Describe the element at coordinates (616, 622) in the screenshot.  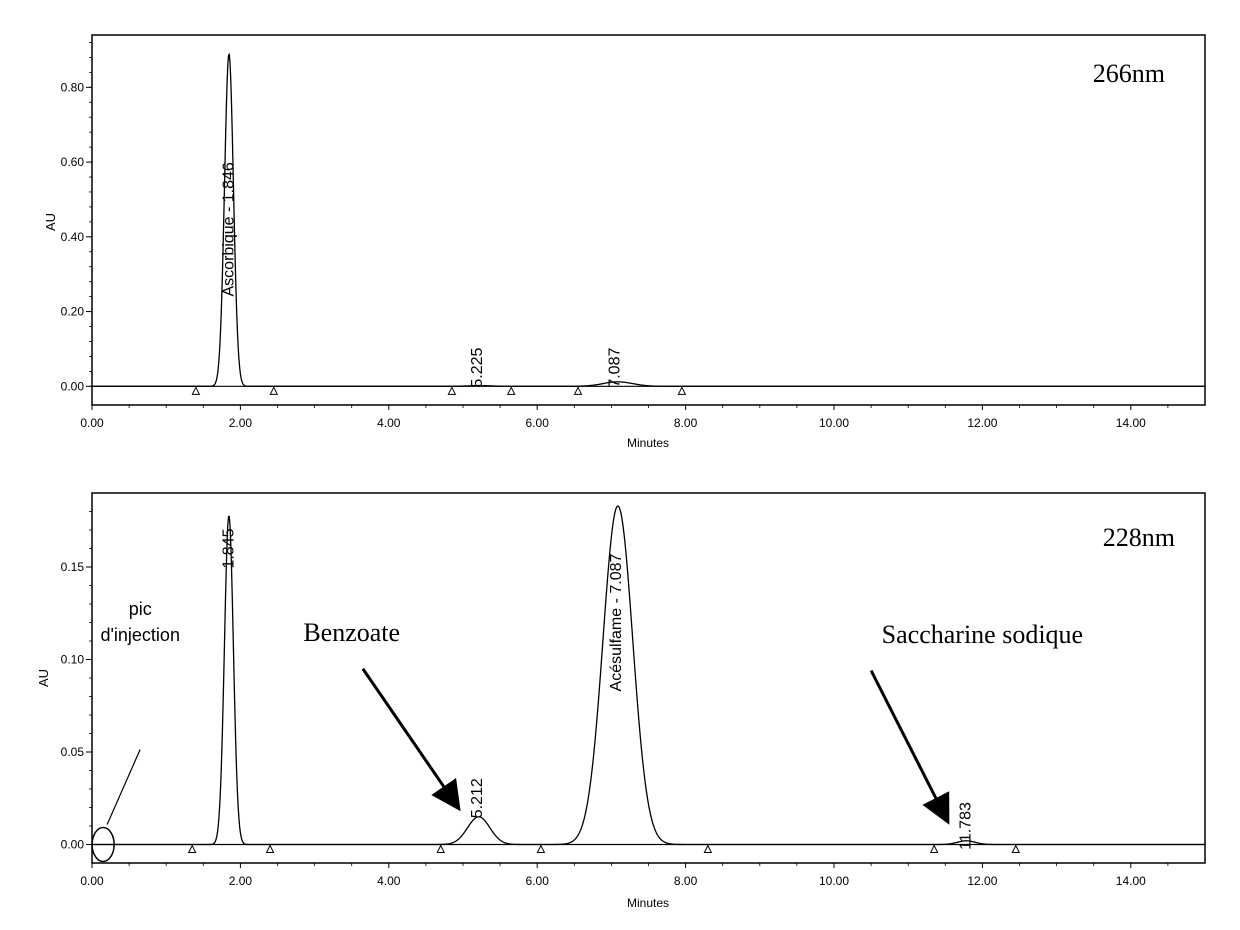
I see `peak-label: Acésulfame - 7.087` at that location.